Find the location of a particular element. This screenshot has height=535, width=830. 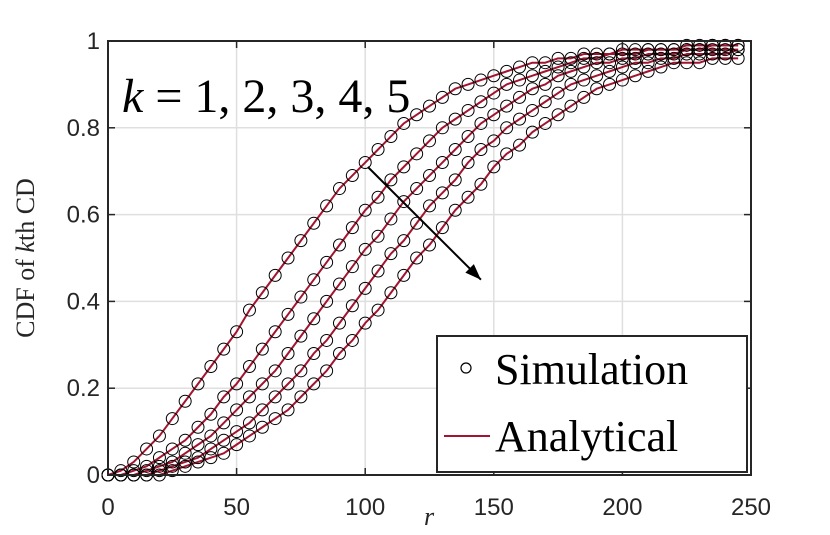

direction-arrow is located at coordinates (424, 223).